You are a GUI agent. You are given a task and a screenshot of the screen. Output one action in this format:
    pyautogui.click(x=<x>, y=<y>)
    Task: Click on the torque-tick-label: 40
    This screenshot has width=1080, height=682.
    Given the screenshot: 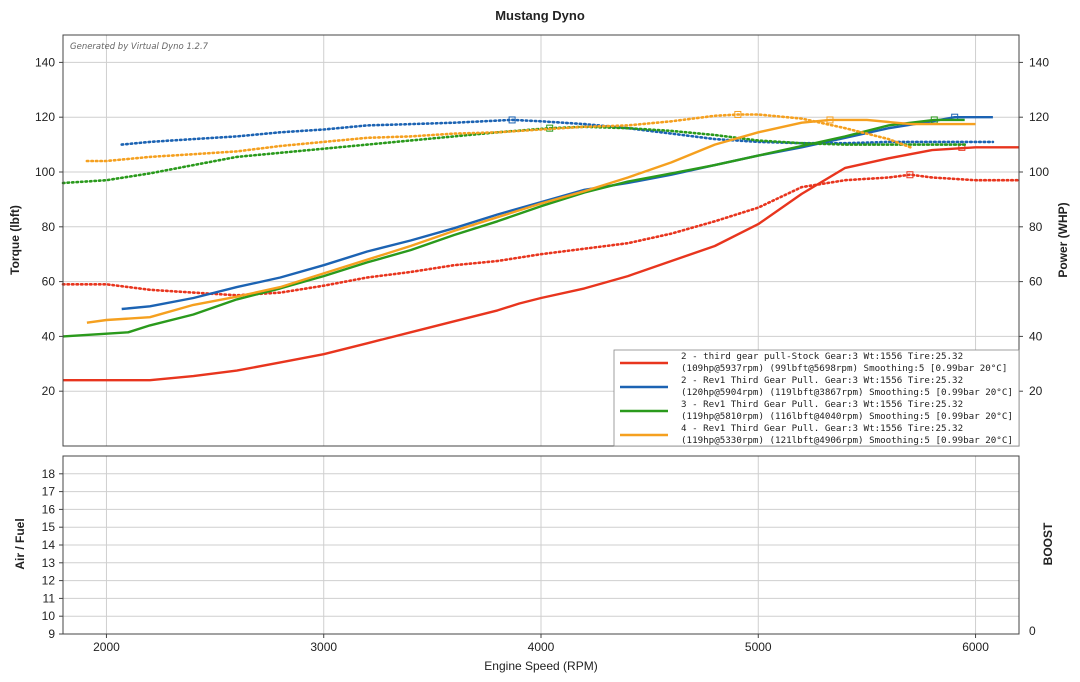 What is the action you would take?
    pyautogui.click(x=49, y=336)
    